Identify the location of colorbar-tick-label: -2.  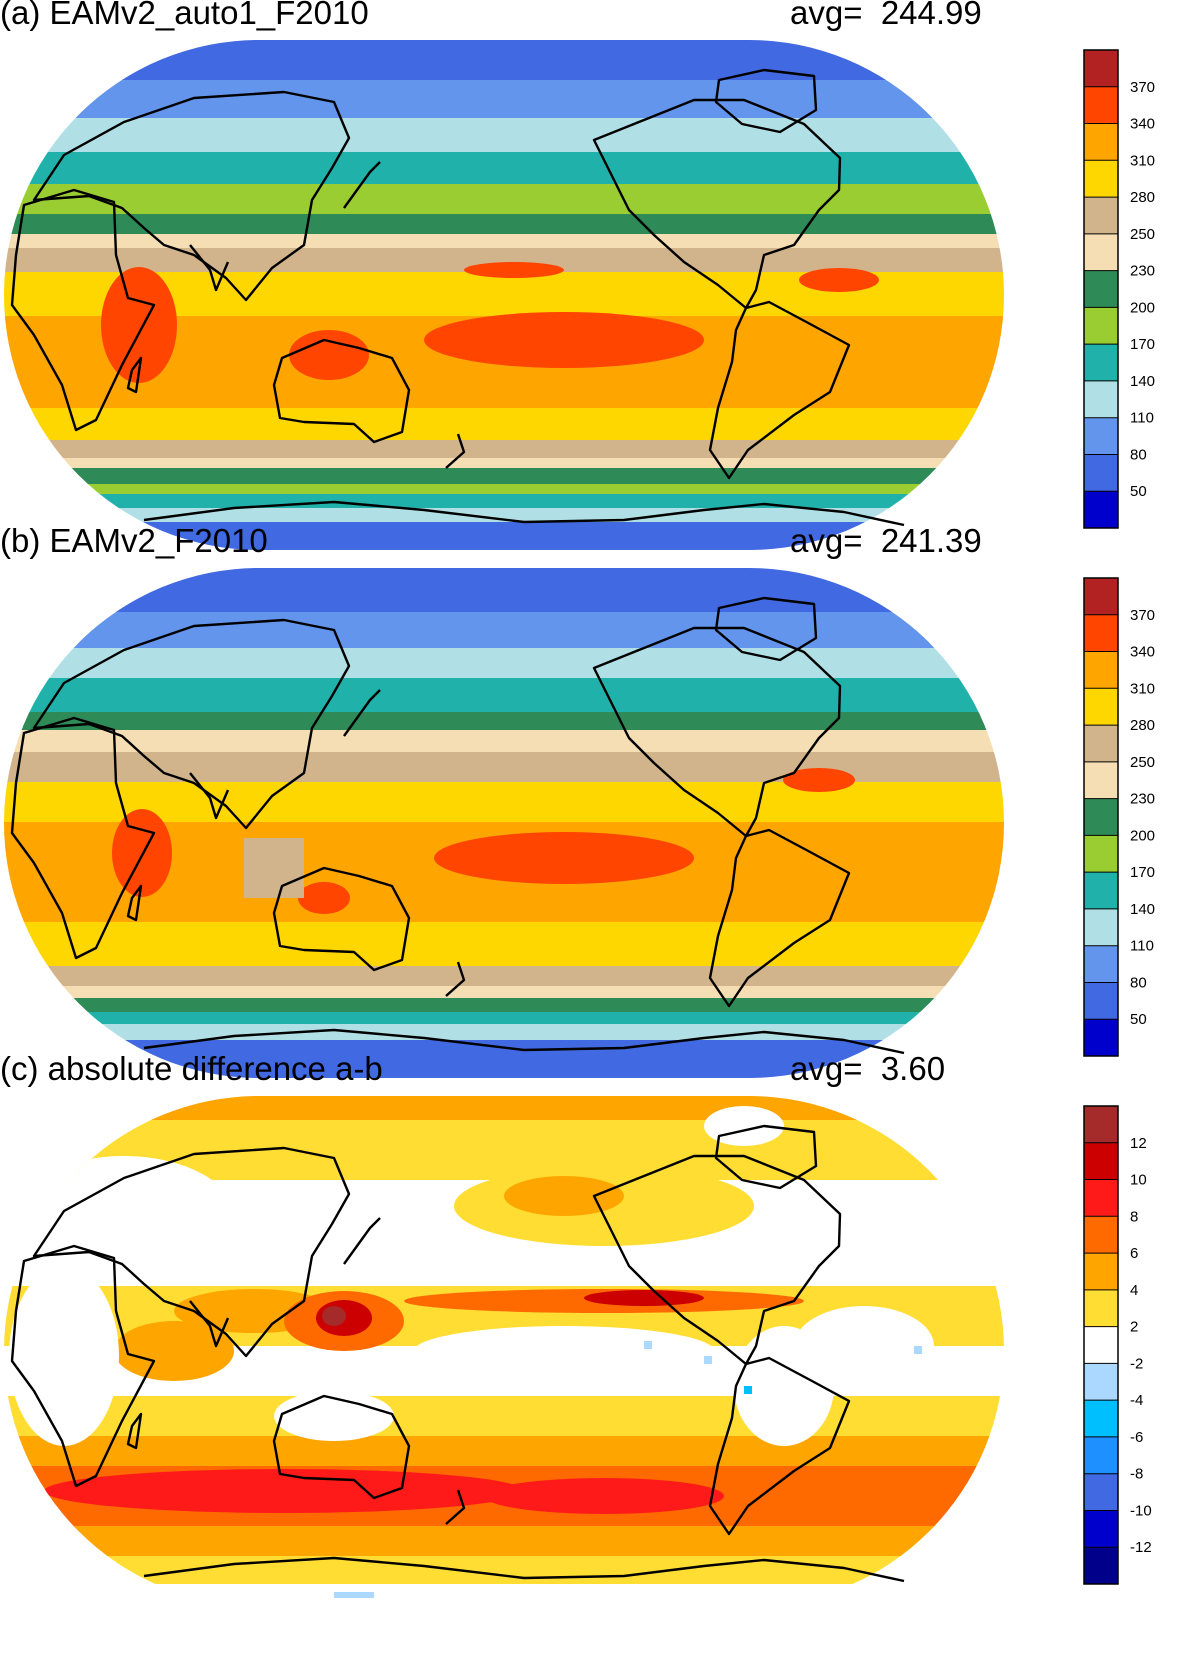
(1136, 1363).